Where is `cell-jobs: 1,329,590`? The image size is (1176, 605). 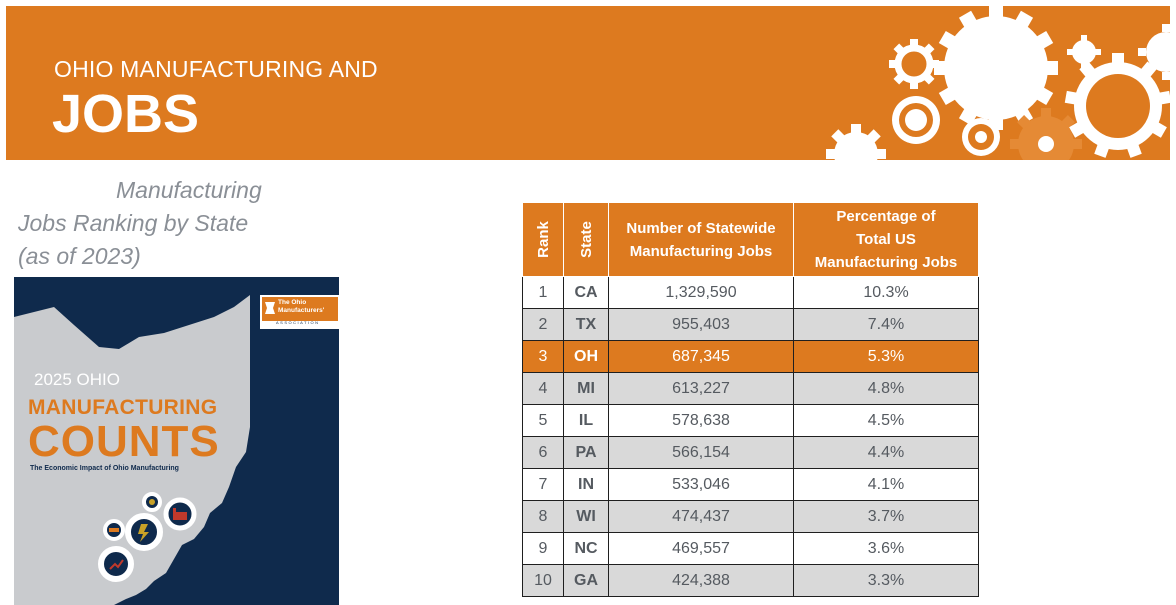 cell-jobs: 1,329,590 is located at coordinates (701, 292).